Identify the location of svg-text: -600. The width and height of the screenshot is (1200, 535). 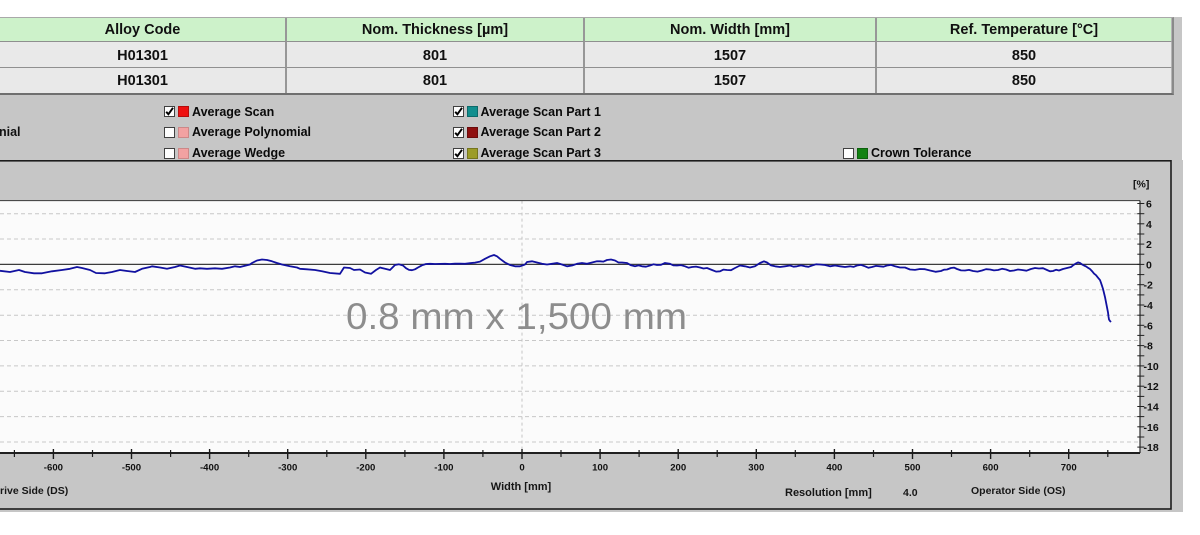
(53, 468).